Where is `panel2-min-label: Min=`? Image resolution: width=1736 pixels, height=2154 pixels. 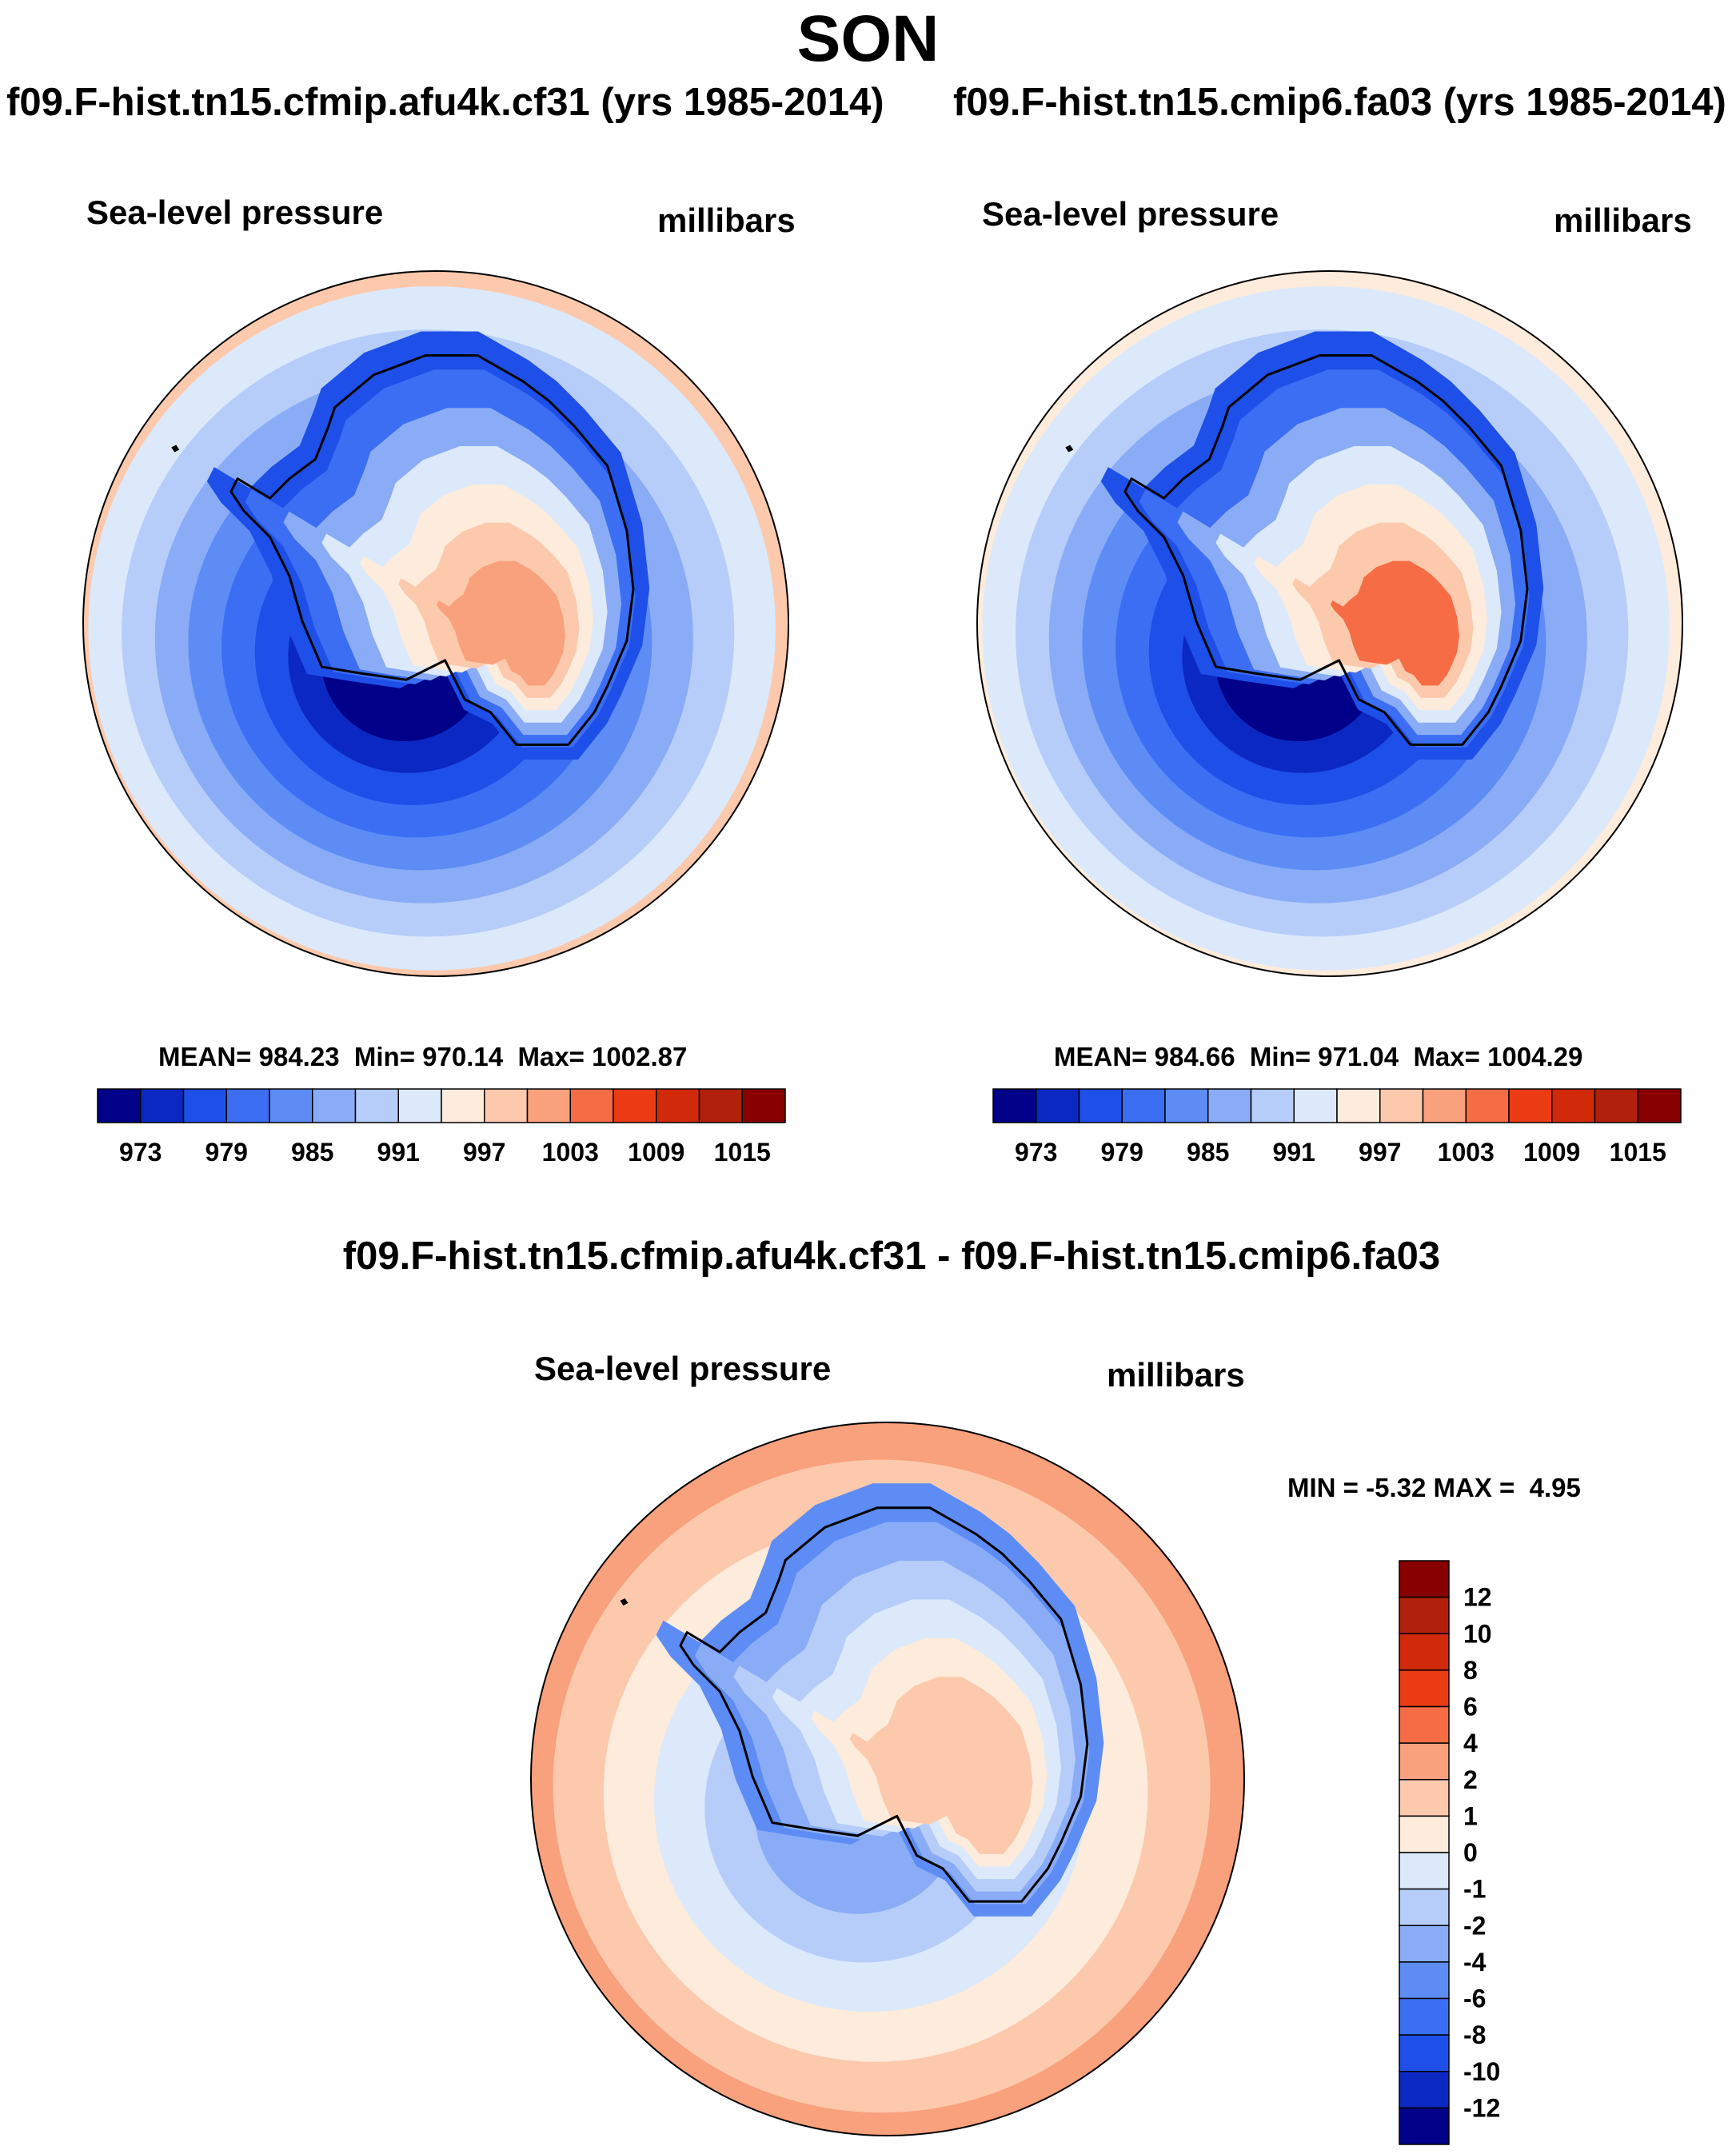 panel2-min-label: Min= is located at coordinates (1280, 1056).